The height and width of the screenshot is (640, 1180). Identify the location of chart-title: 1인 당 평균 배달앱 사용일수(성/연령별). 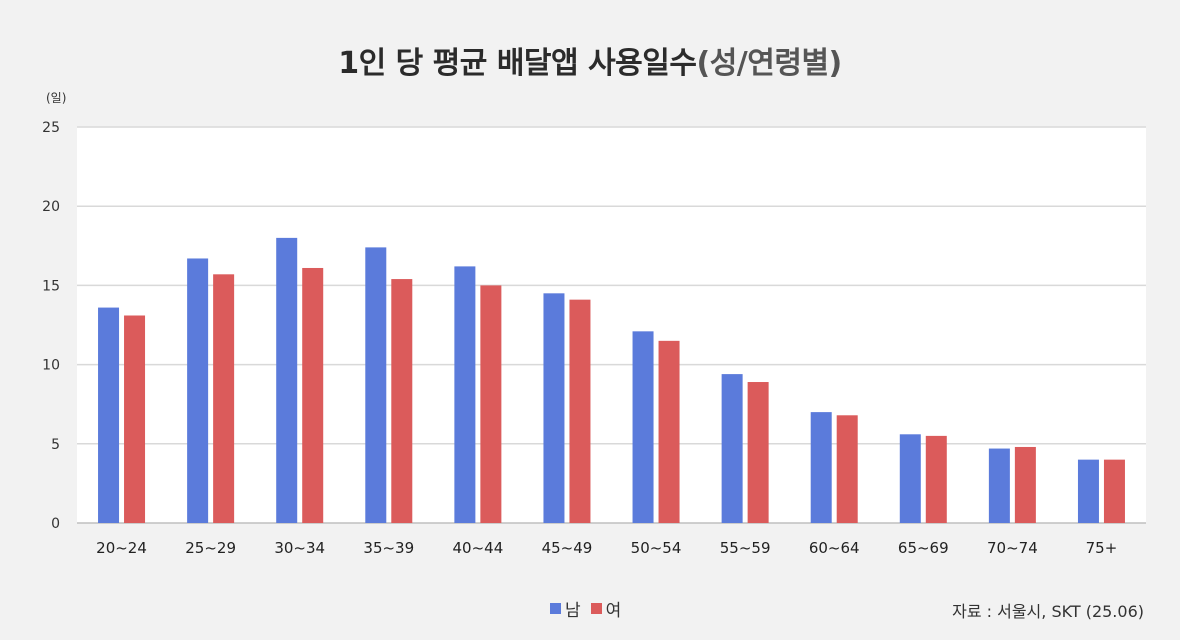
(590, 60).